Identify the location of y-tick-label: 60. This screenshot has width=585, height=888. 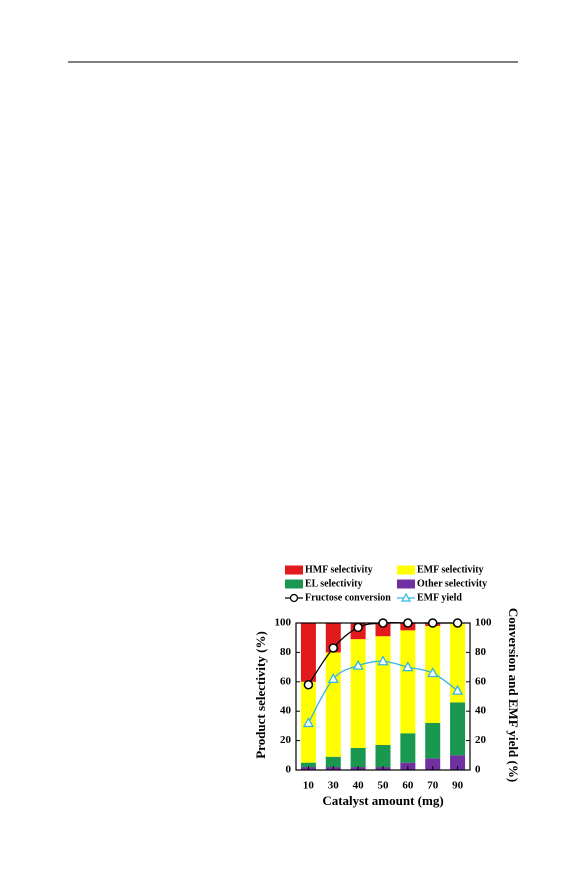
(286, 681).